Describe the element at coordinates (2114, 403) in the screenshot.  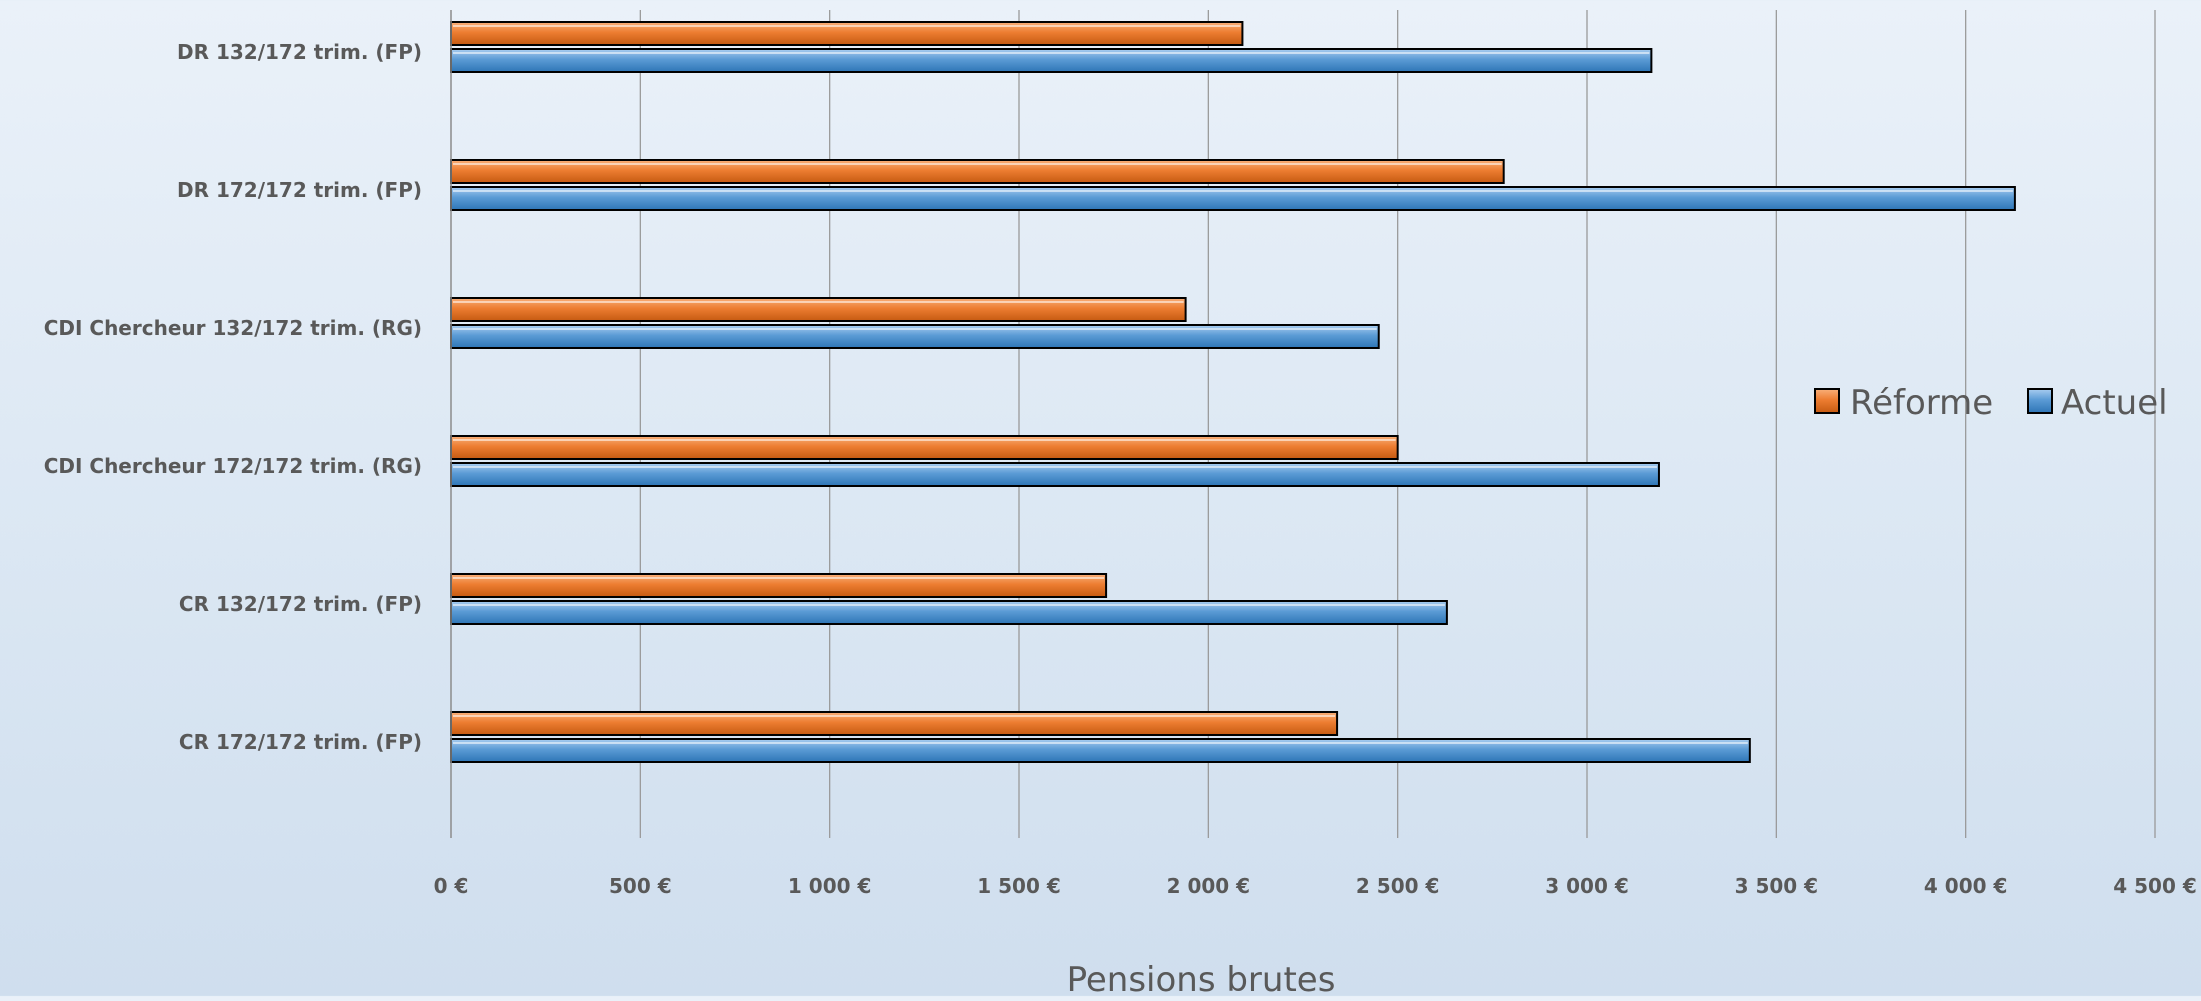
I see `legend-label: Actuel` at that location.